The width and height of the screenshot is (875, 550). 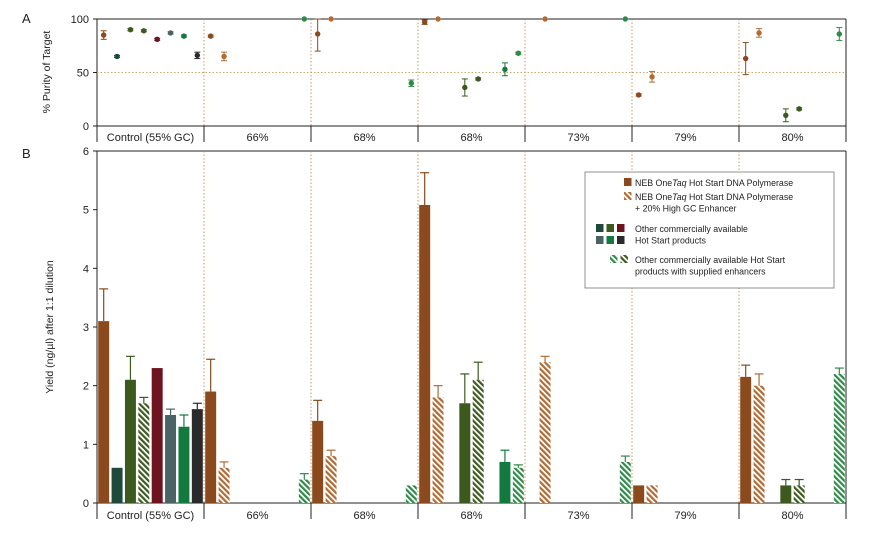 I want to click on legend-label-segment: products with supplied enhancers, so click(x=700, y=272).